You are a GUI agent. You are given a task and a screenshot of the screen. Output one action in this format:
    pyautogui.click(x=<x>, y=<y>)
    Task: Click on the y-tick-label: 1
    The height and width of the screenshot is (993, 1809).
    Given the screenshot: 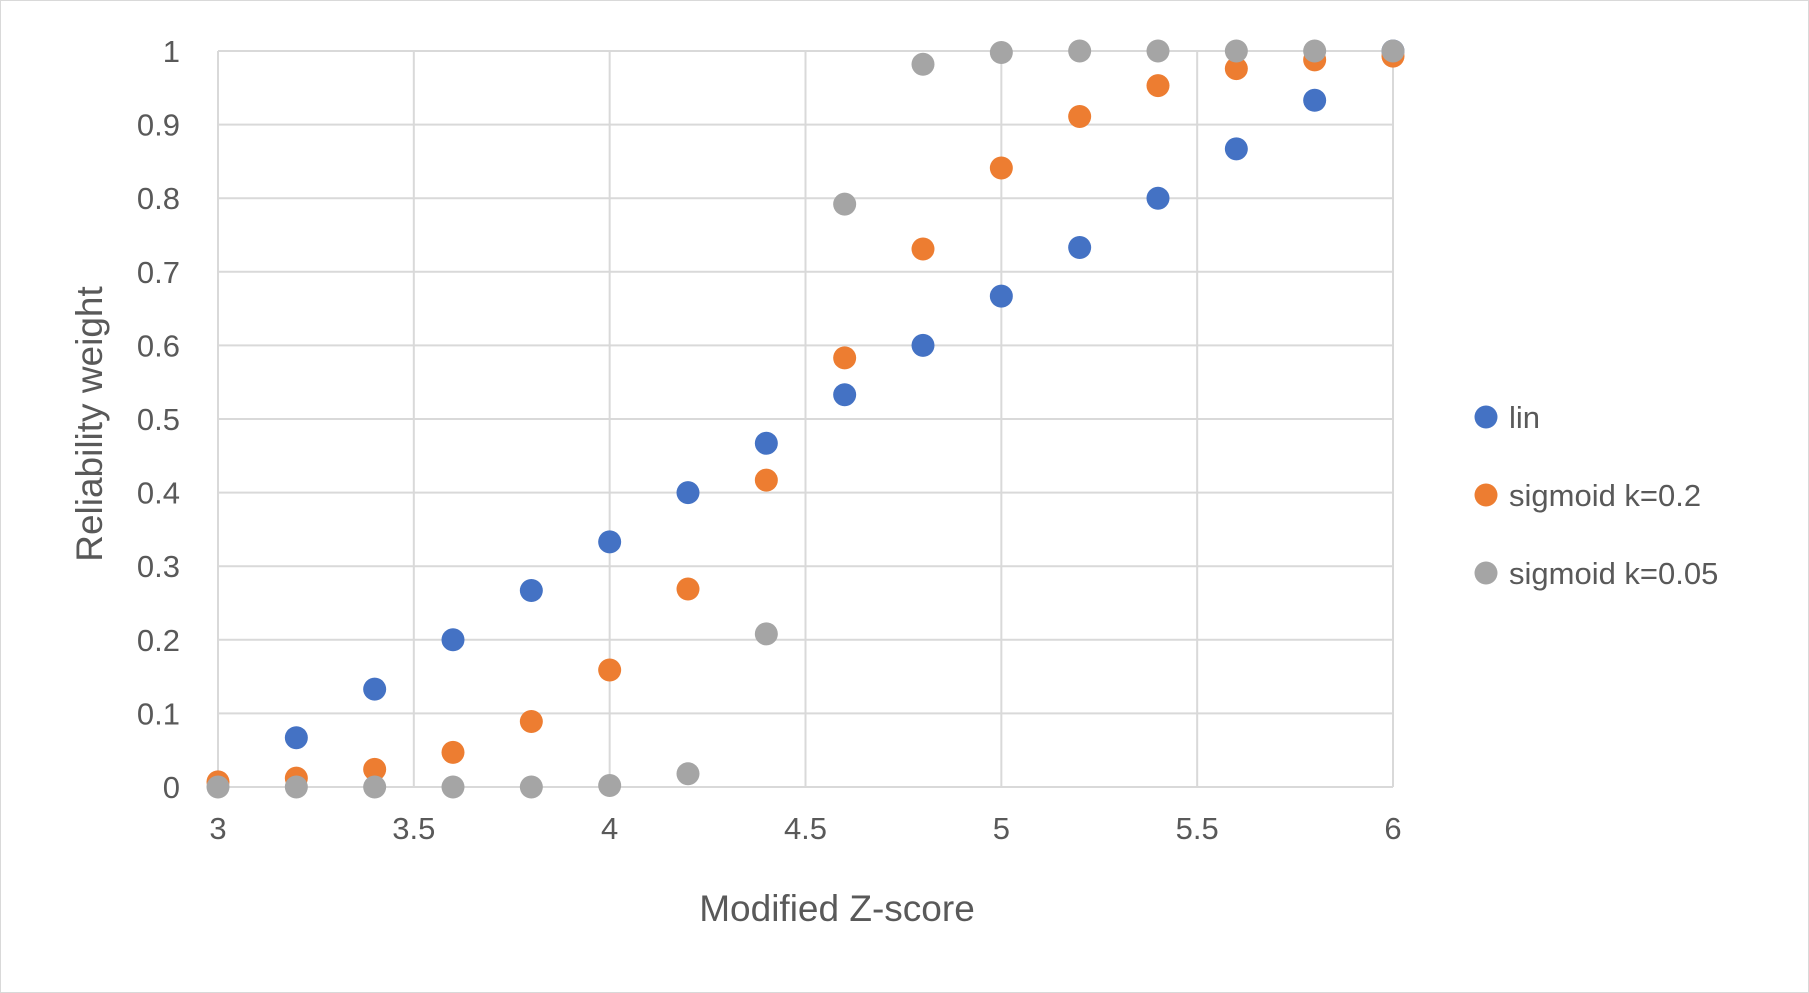 What is the action you would take?
    pyautogui.click(x=171, y=51)
    